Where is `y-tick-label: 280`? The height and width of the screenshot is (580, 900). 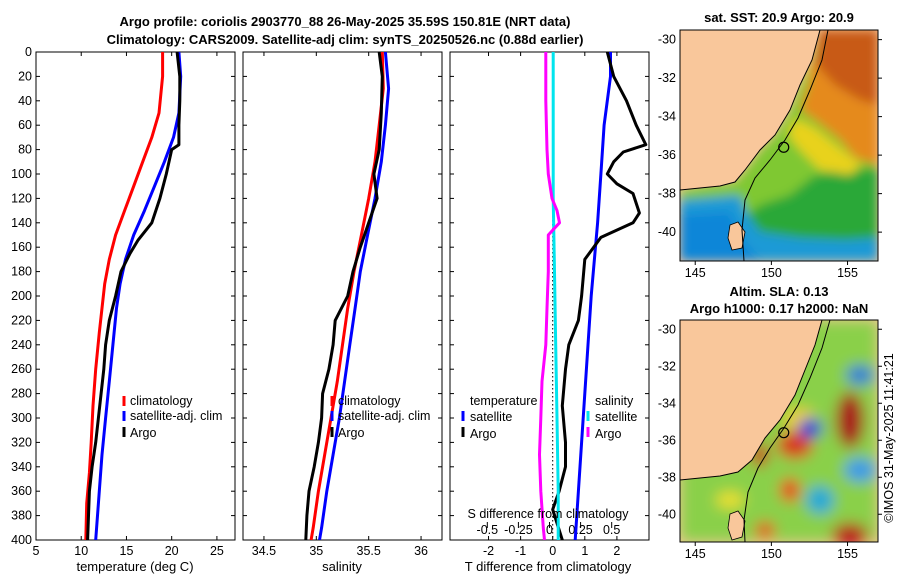
y-tick-label: 280 is located at coordinates (21, 394).